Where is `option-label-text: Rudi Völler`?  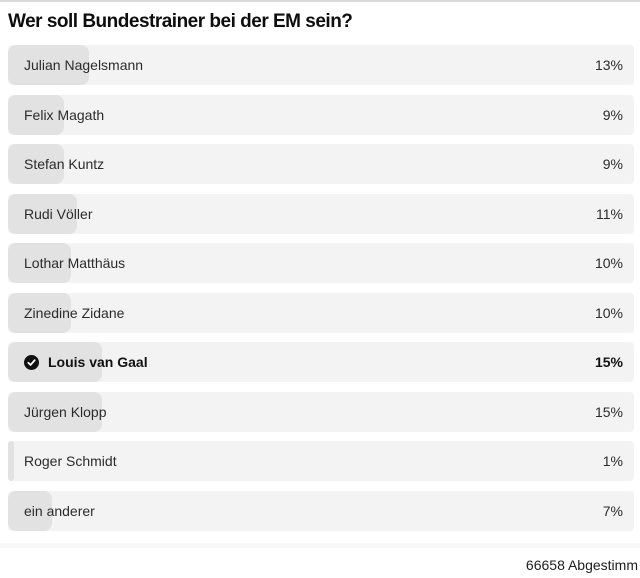
option-label-text: Rudi Völler is located at coordinates (58, 213).